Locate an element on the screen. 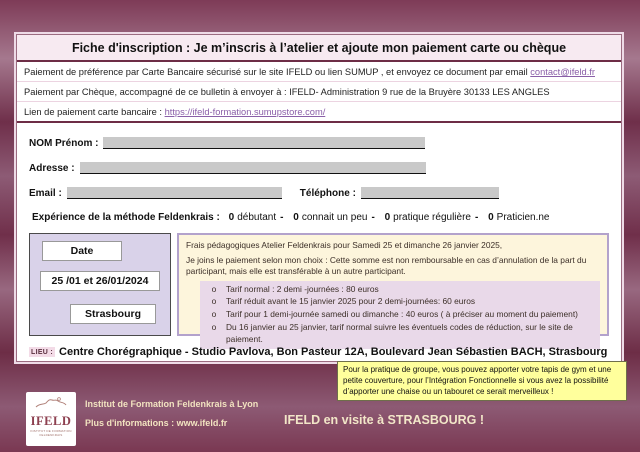 This screenshot has width=640, height=452. experience-label: Expérience de la méthode Feldenkrais : is located at coordinates (126, 217).